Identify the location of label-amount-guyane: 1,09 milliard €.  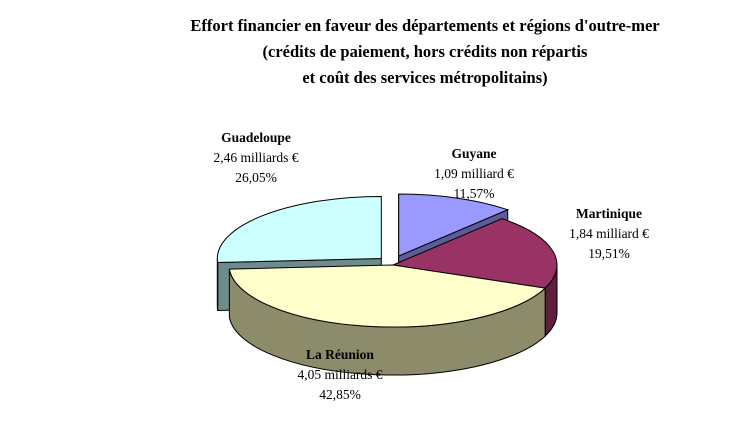
(474, 173).